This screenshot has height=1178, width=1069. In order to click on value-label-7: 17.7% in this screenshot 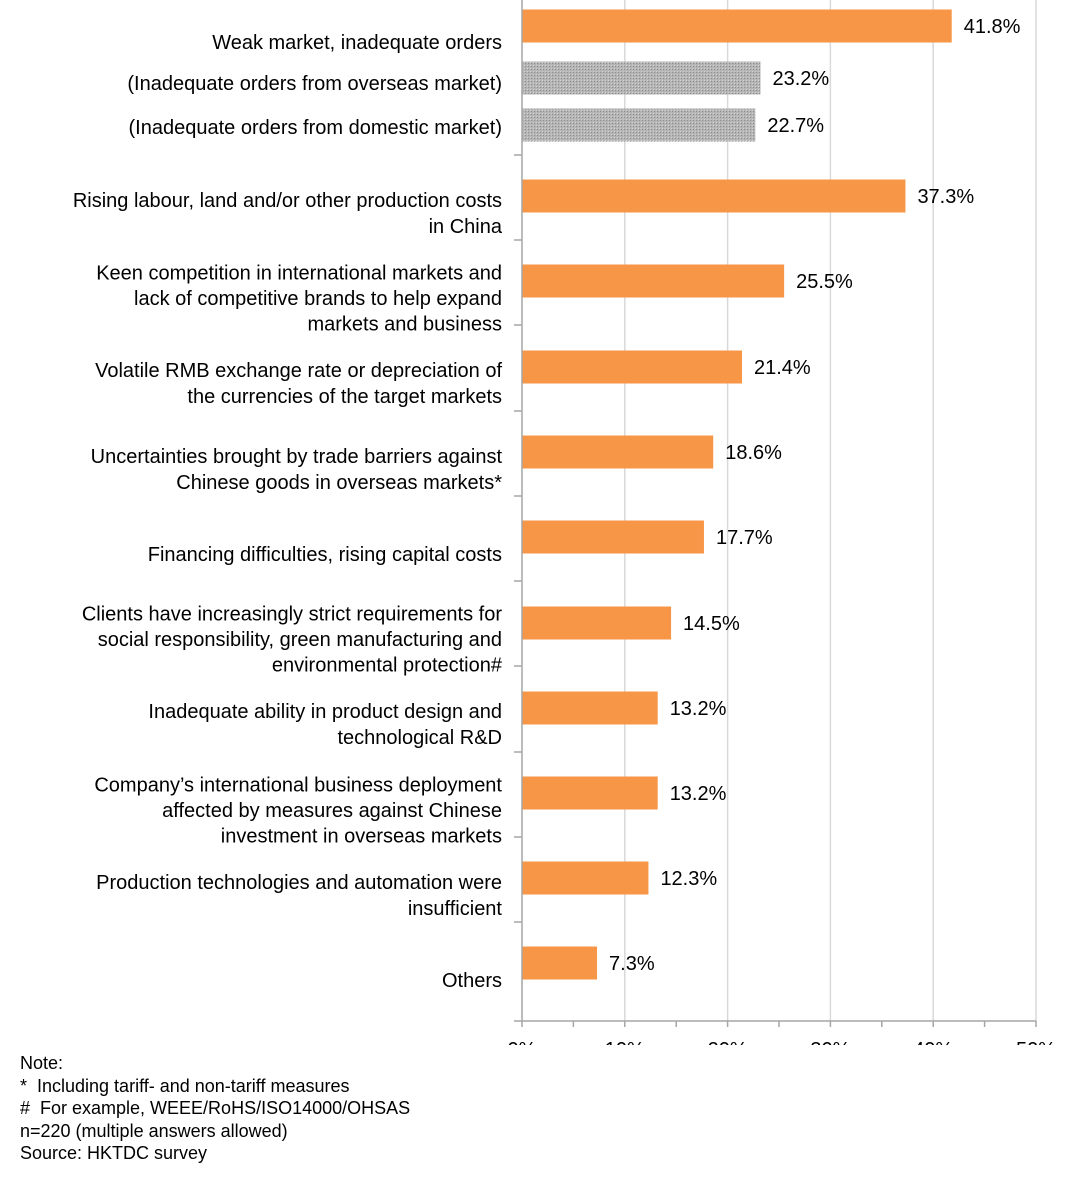, I will do `click(744, 538)`.